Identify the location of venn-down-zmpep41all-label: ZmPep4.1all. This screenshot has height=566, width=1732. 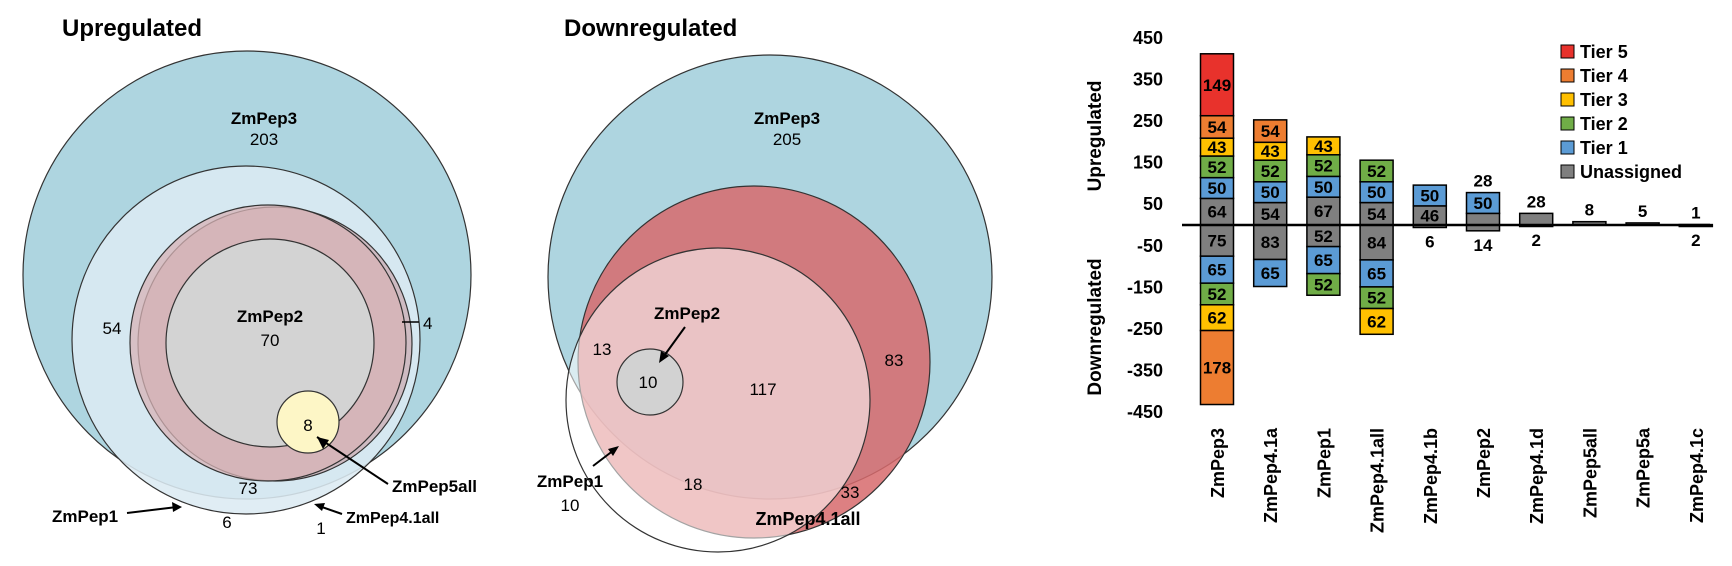
(807, 519).